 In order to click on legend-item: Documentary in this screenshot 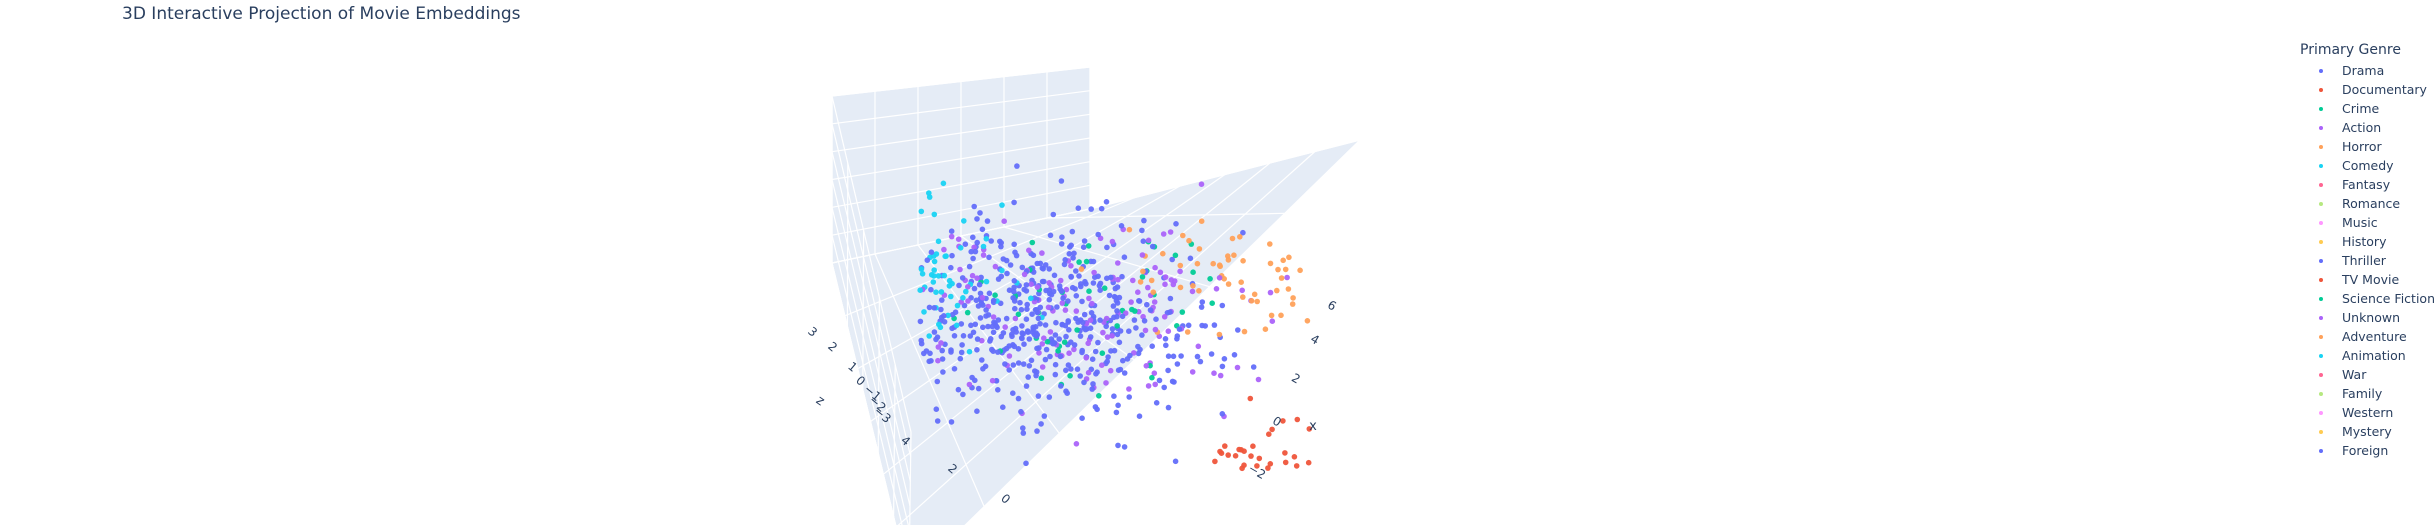, I will do `click(2367, 89)`.